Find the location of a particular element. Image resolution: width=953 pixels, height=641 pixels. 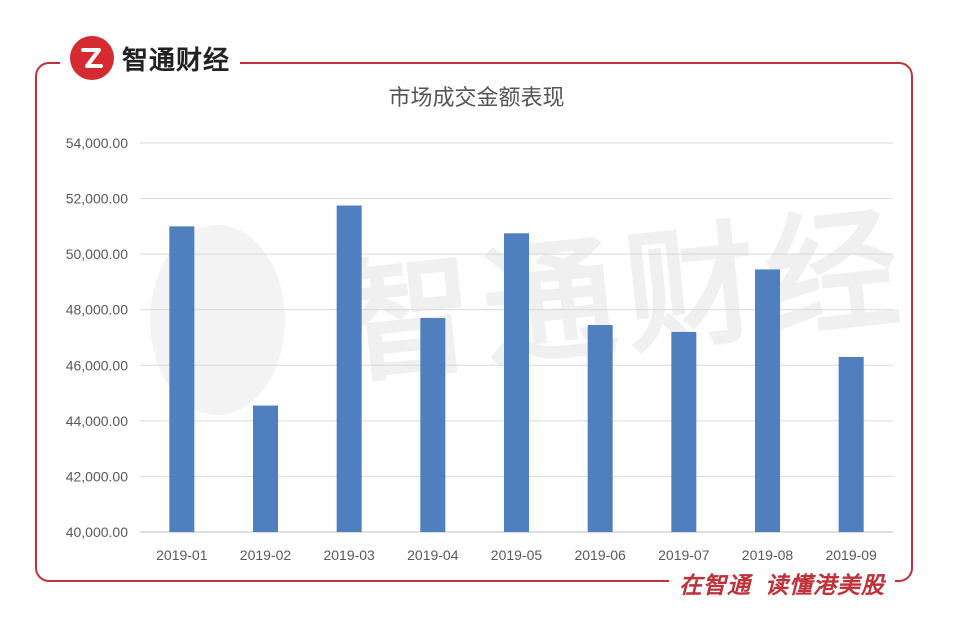

y-tick-label: 54,000.00 is located at coordinates (97, 143).